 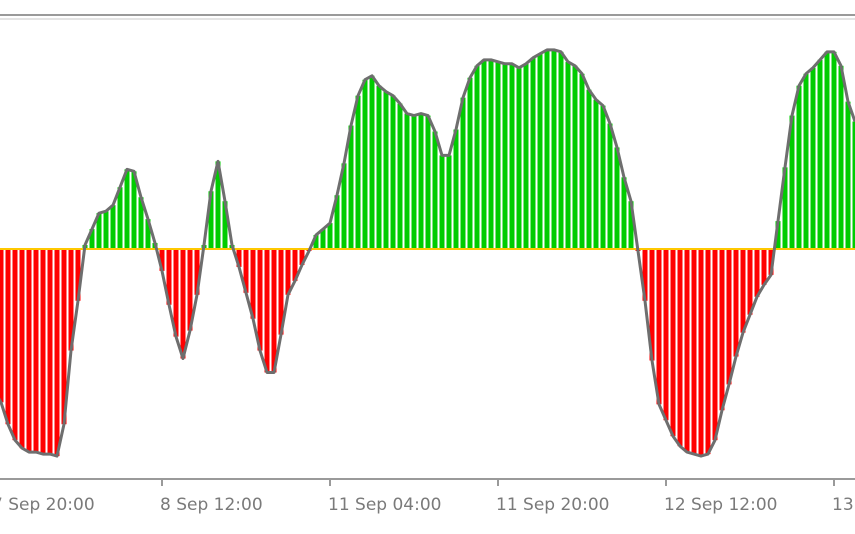 I want to click on x-tick-label: 11 Sep 04:00, so click(x=384, y=505).